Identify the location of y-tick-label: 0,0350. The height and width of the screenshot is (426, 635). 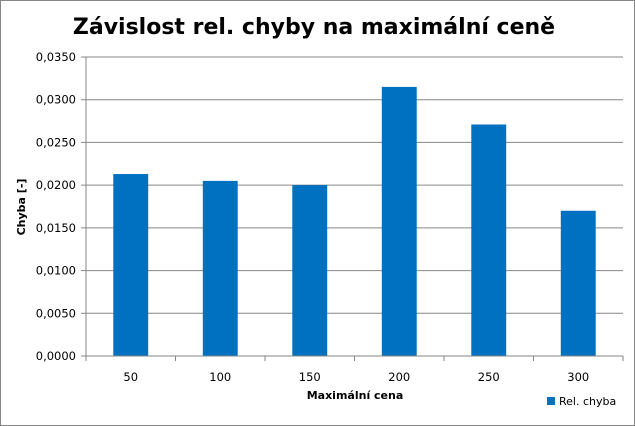
(56, 57).